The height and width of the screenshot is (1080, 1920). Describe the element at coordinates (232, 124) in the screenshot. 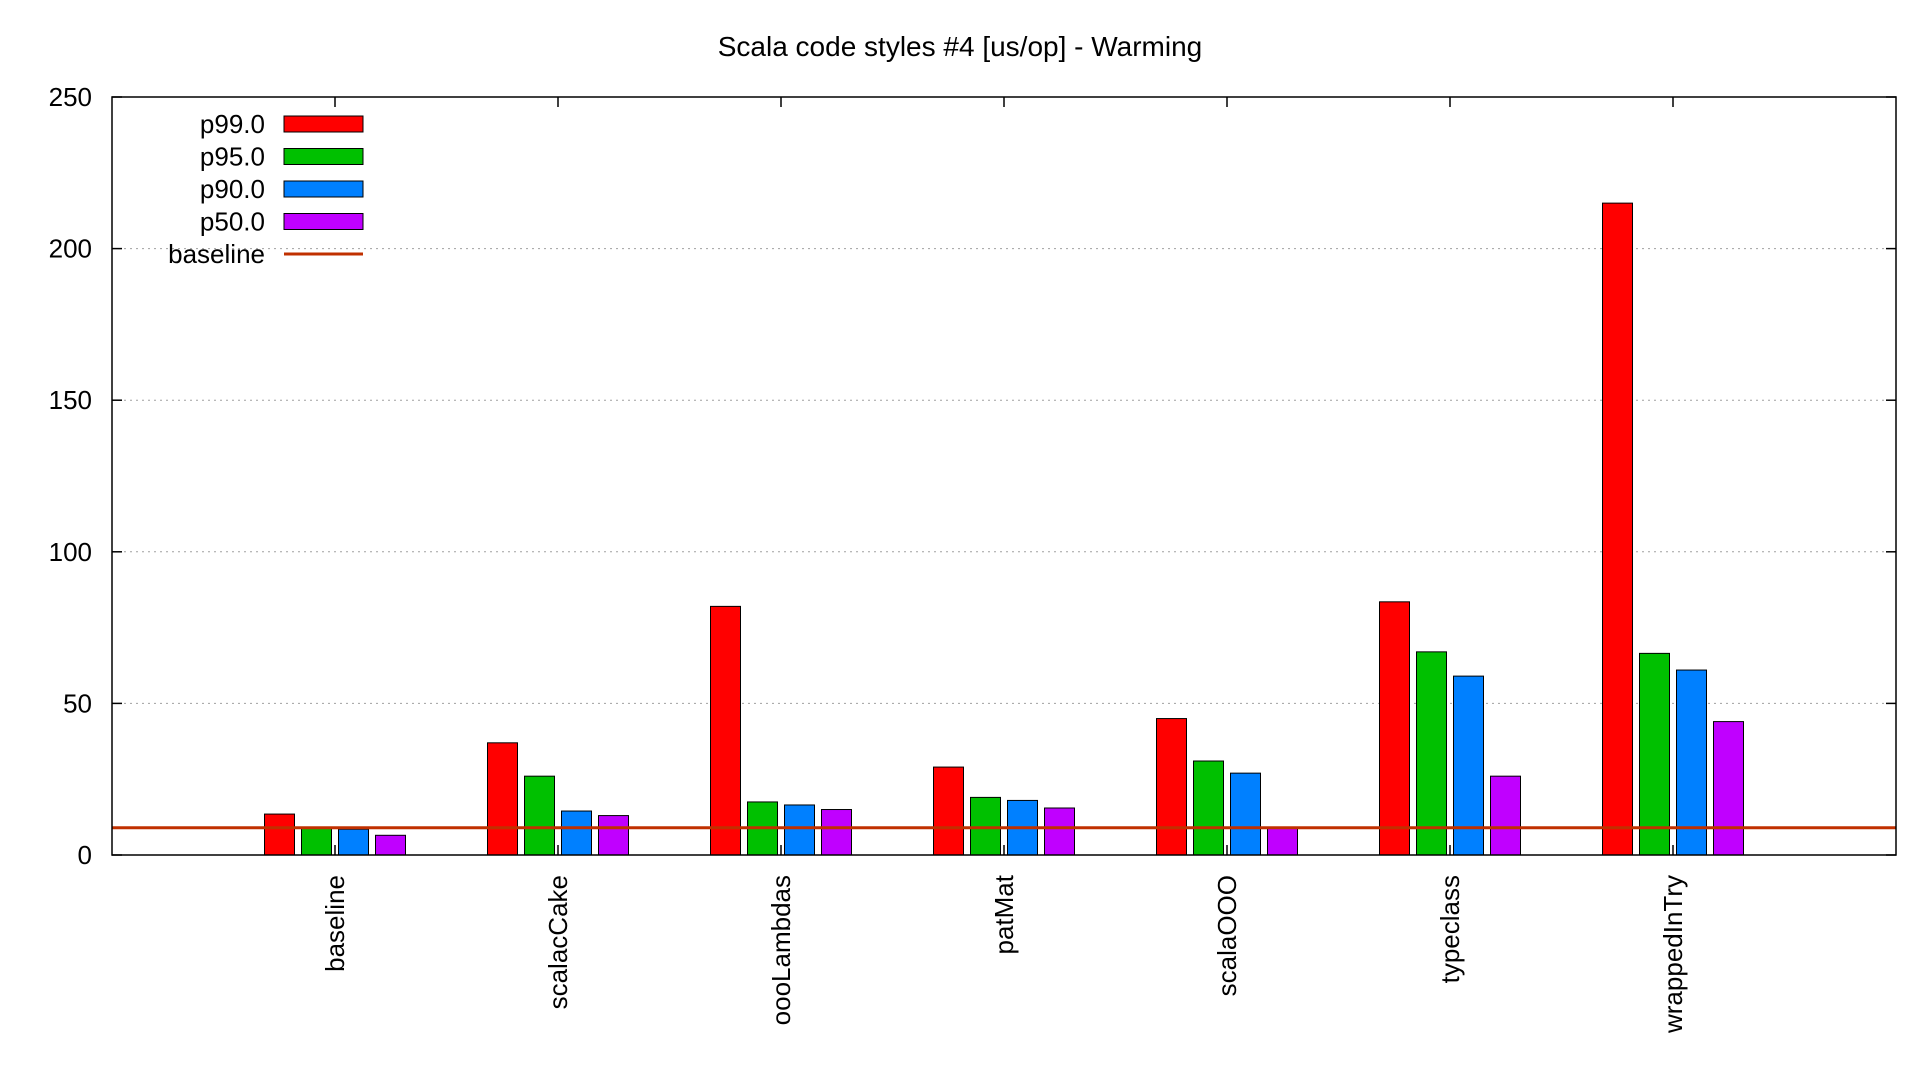

I see `legend-label: p99.0` at that location.